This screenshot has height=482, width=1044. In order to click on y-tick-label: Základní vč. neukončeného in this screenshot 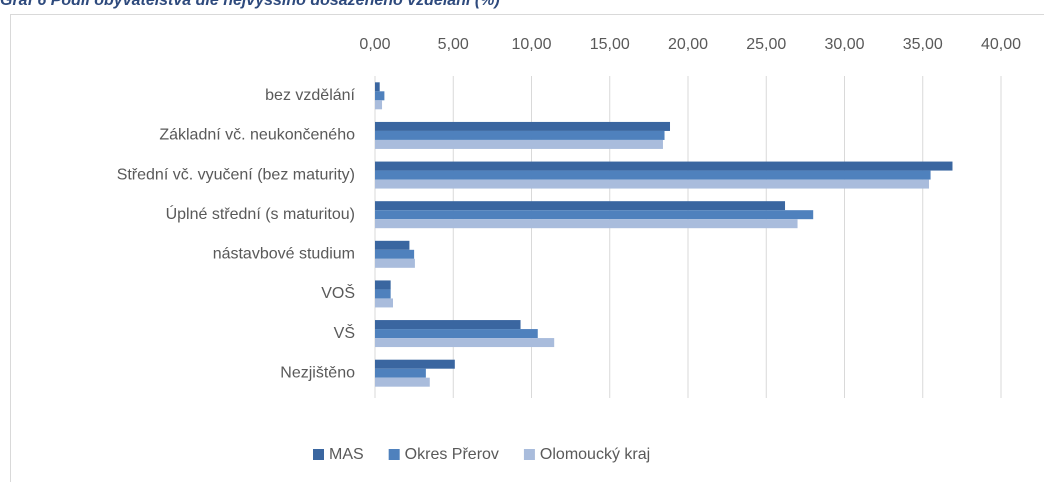, I will do `click(257, 135)`.